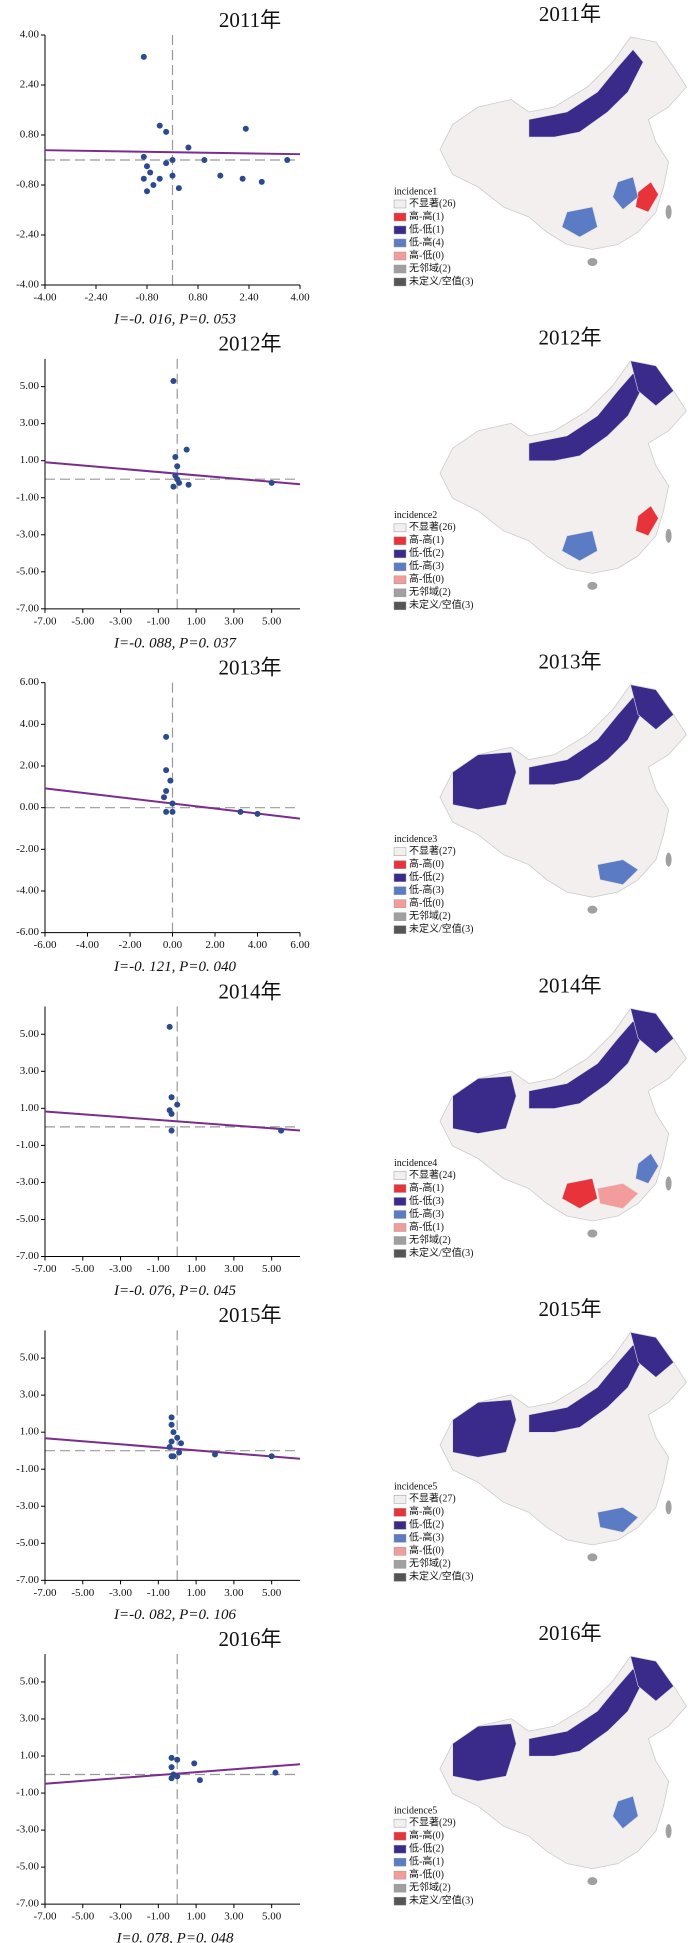  I want to click on x-tick-label: 5.00, so click(272, 1269).